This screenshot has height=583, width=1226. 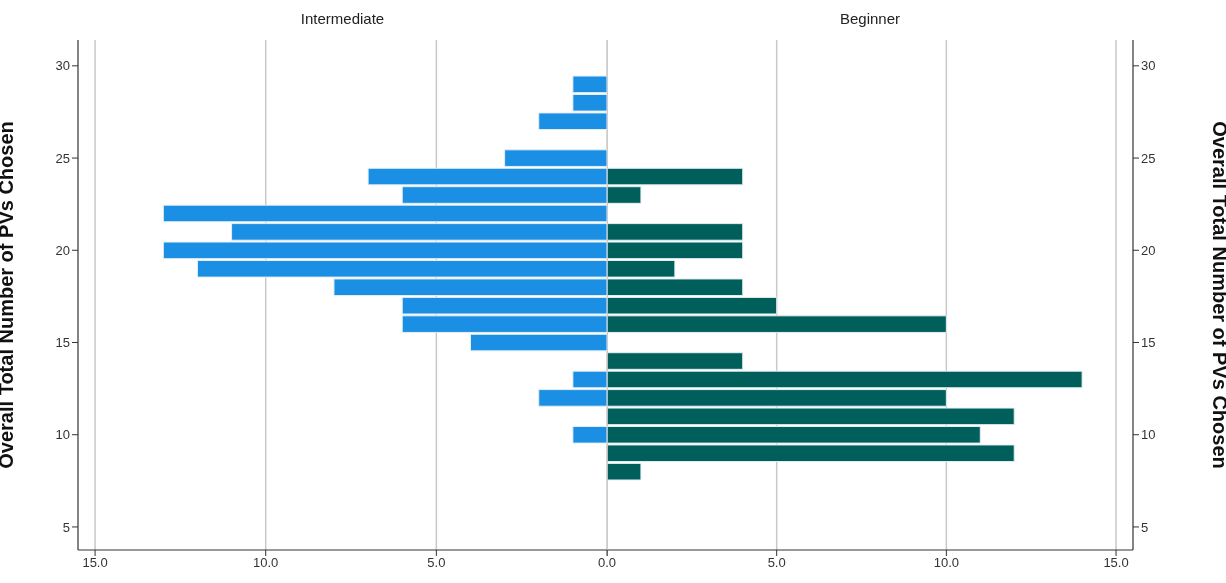 What do you see at coordinates (869, 18) in the screenshot?
I see `chart-title: Beginner` at bounding box center [869, 18].